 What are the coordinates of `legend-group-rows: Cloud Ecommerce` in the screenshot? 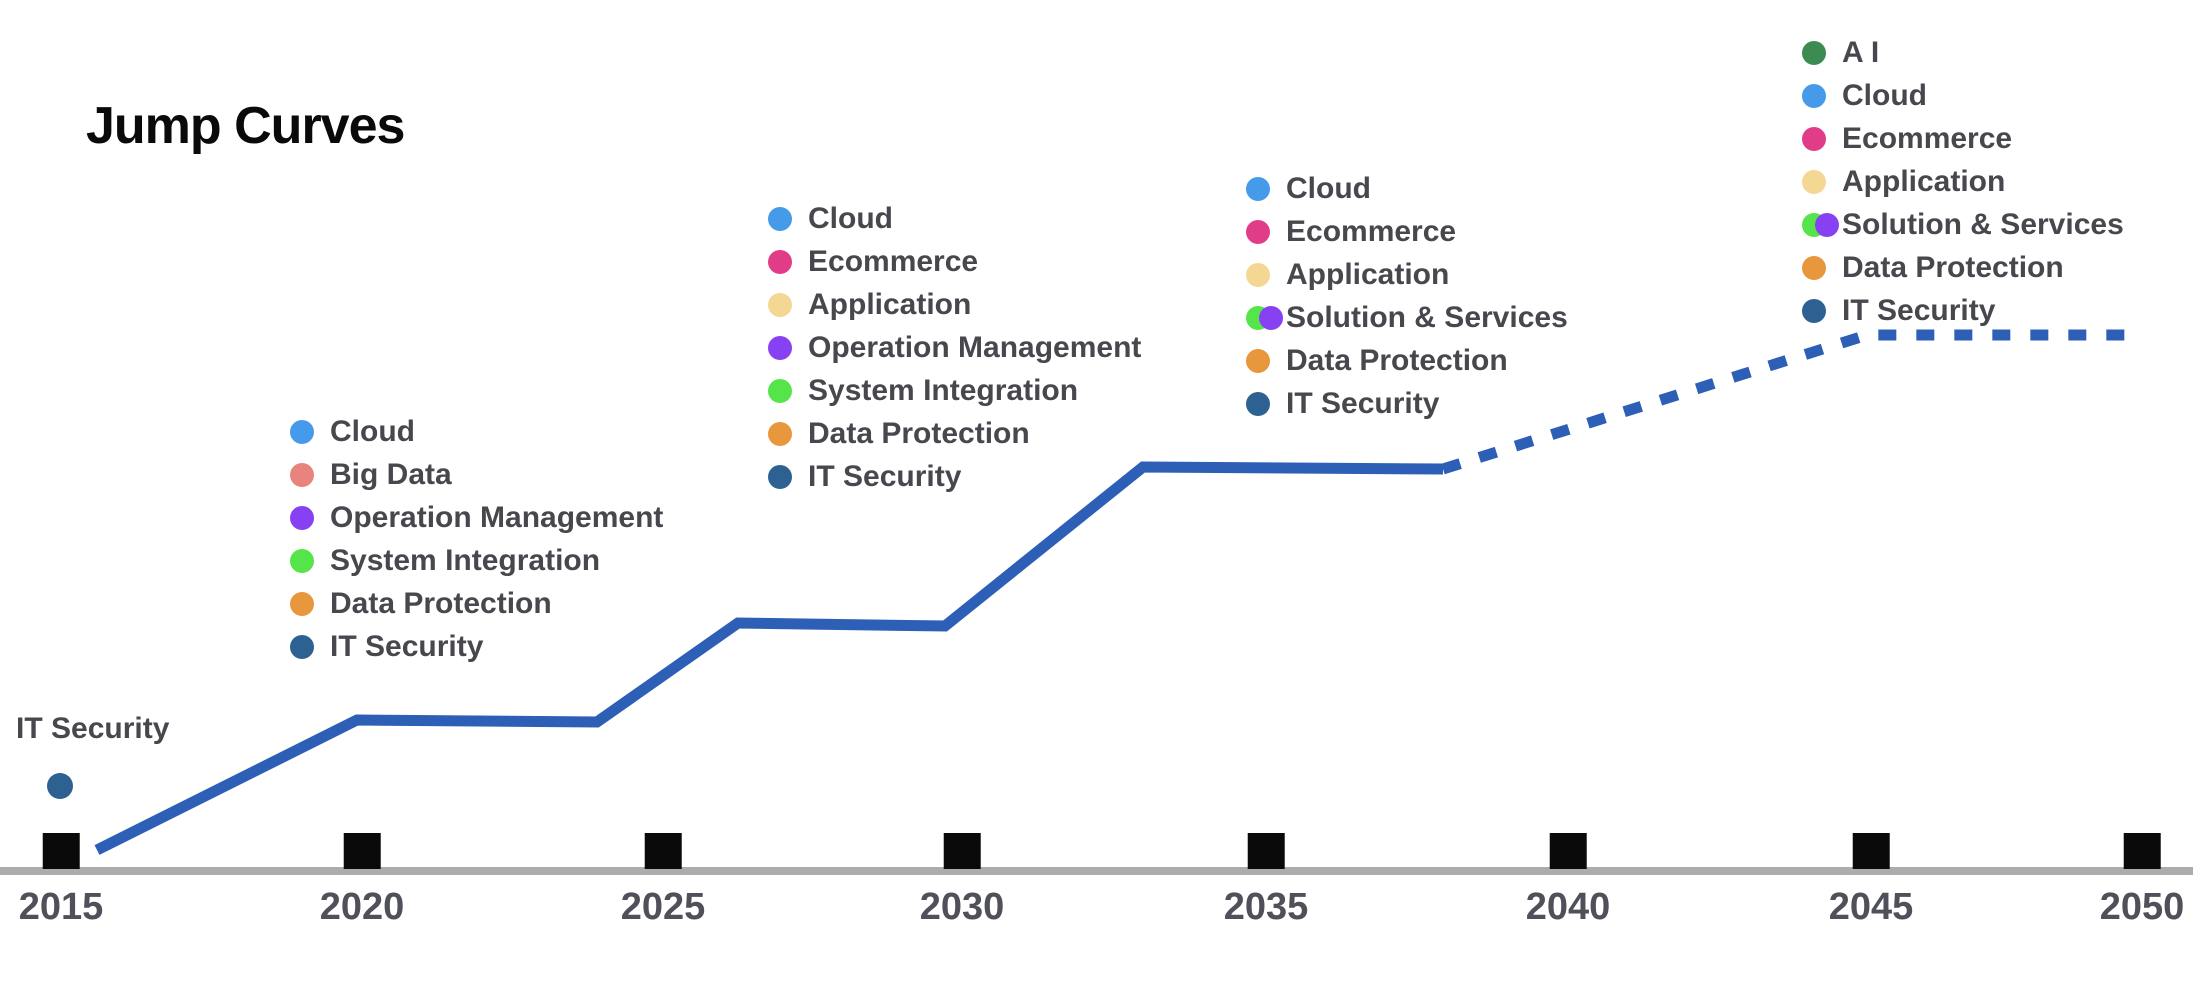 It's located at (954, 347).